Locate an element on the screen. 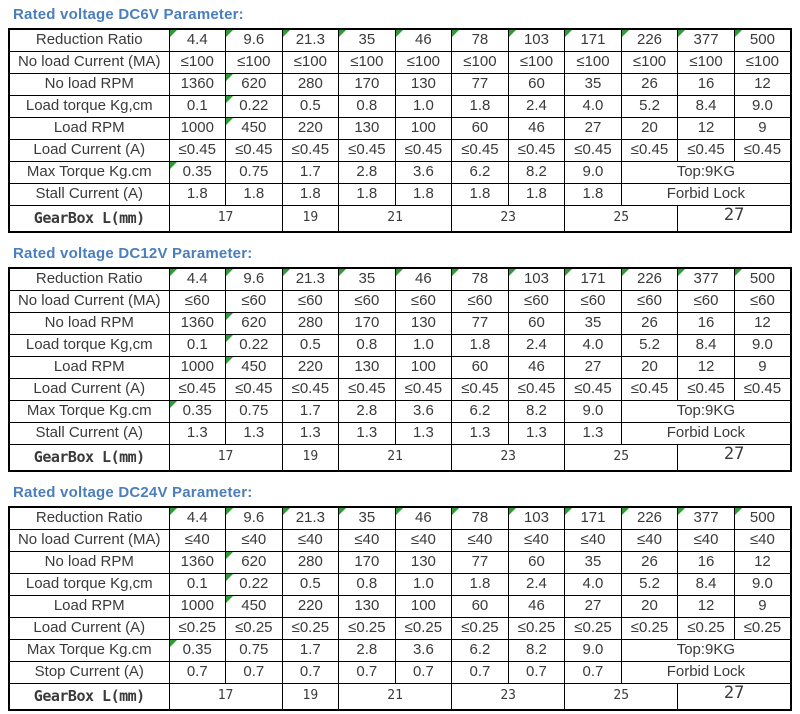 This screenshot has width=800, height=714. section-title-dc12v: Rated voltage DC12V Parameter: is located at coordinates (133, 253).